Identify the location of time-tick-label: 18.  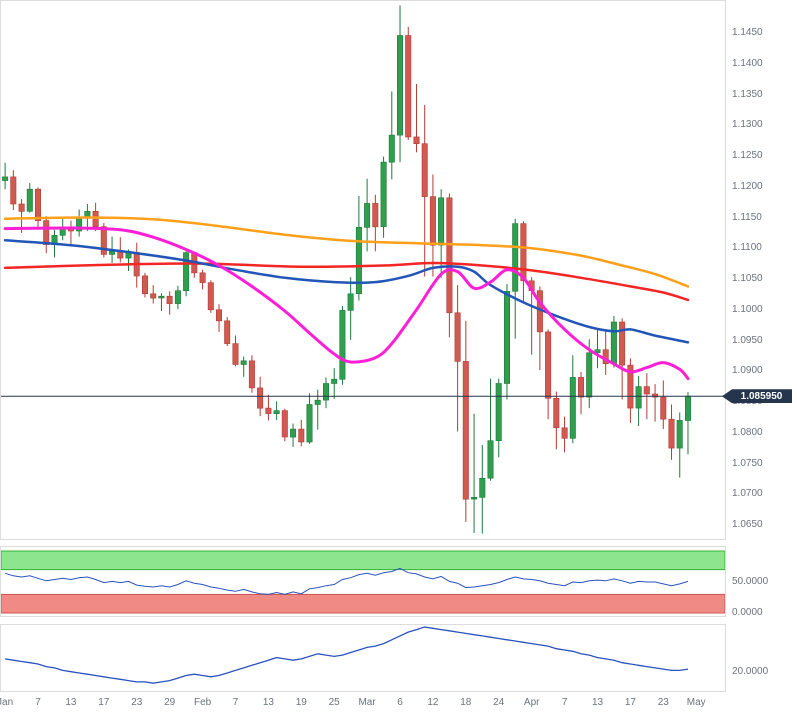
(466, 702).